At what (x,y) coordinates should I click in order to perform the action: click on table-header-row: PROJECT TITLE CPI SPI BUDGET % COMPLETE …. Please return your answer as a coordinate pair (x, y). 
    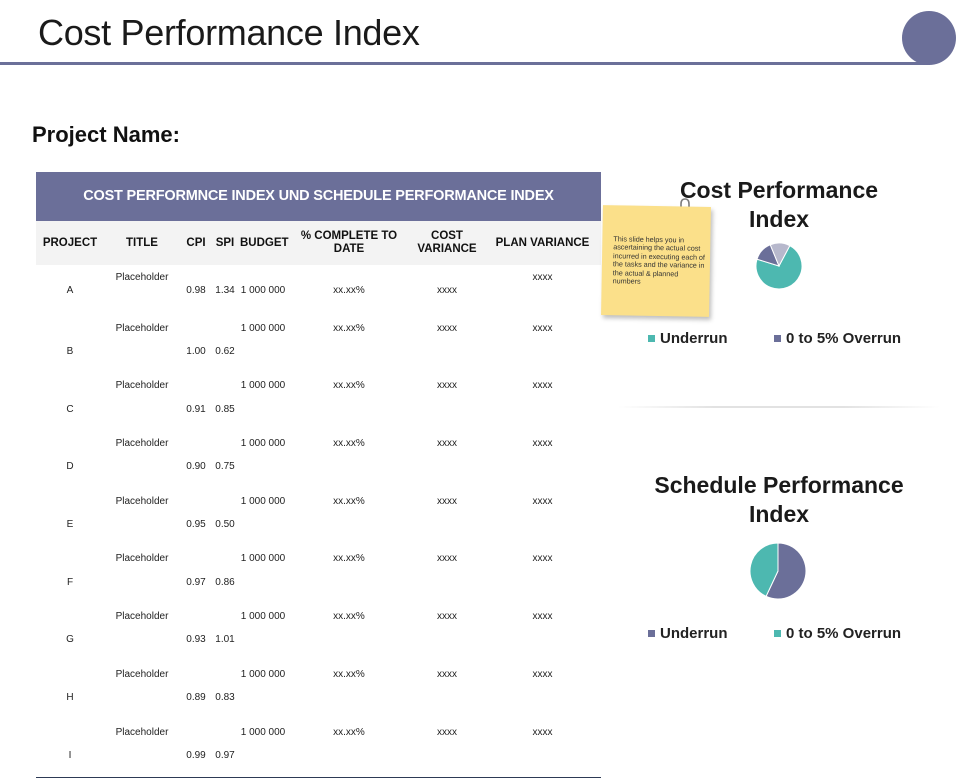
    Looking at the image, I should click on (318, 243).